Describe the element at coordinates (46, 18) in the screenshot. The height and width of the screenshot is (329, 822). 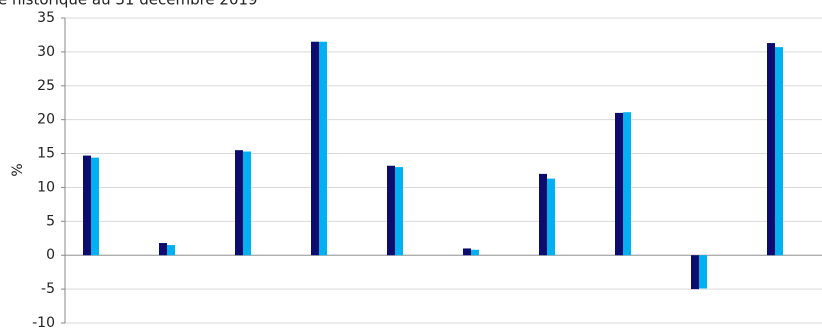
I see `y-tick-label: 35` at that location.